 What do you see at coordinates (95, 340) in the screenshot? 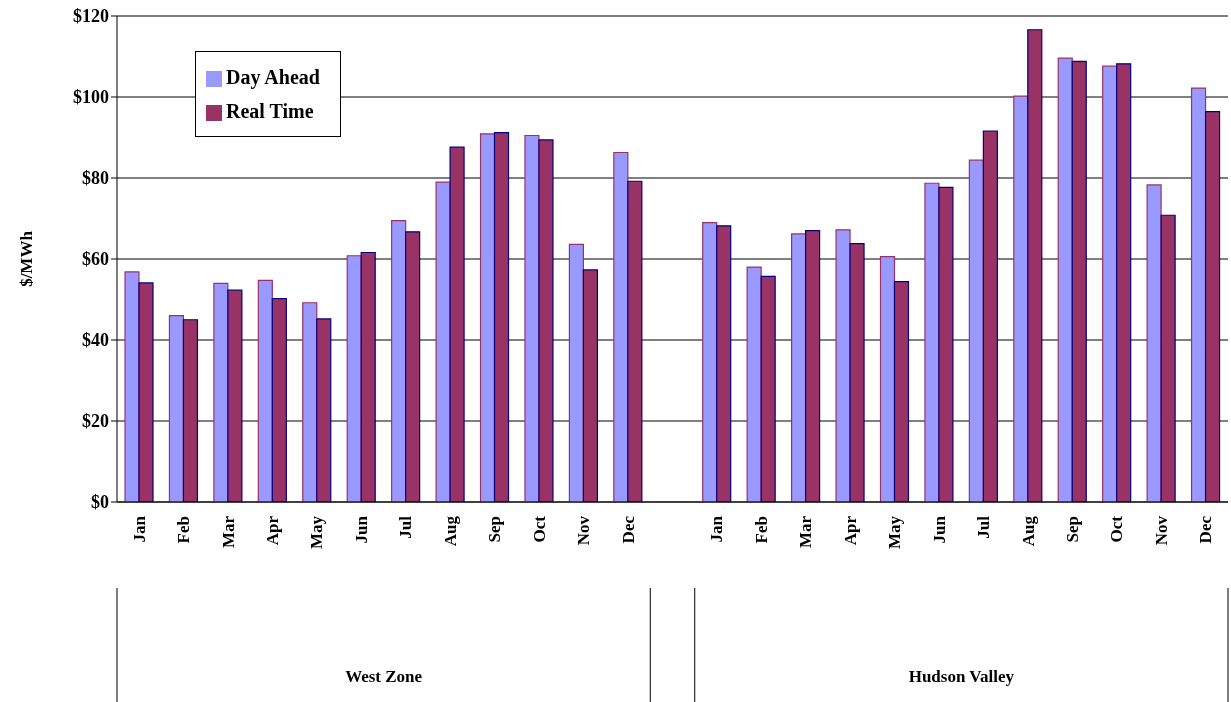
I see `y-tick-label: $40` at bounding box center [95, 340].